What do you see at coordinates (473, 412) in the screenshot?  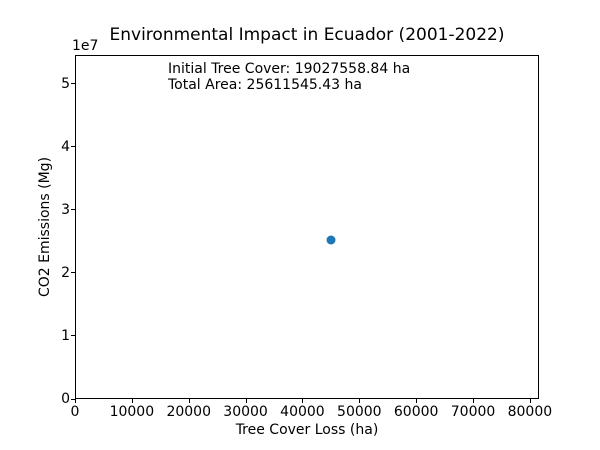 I see `x-tick-label: 70000` at bounding box center [473, 412].